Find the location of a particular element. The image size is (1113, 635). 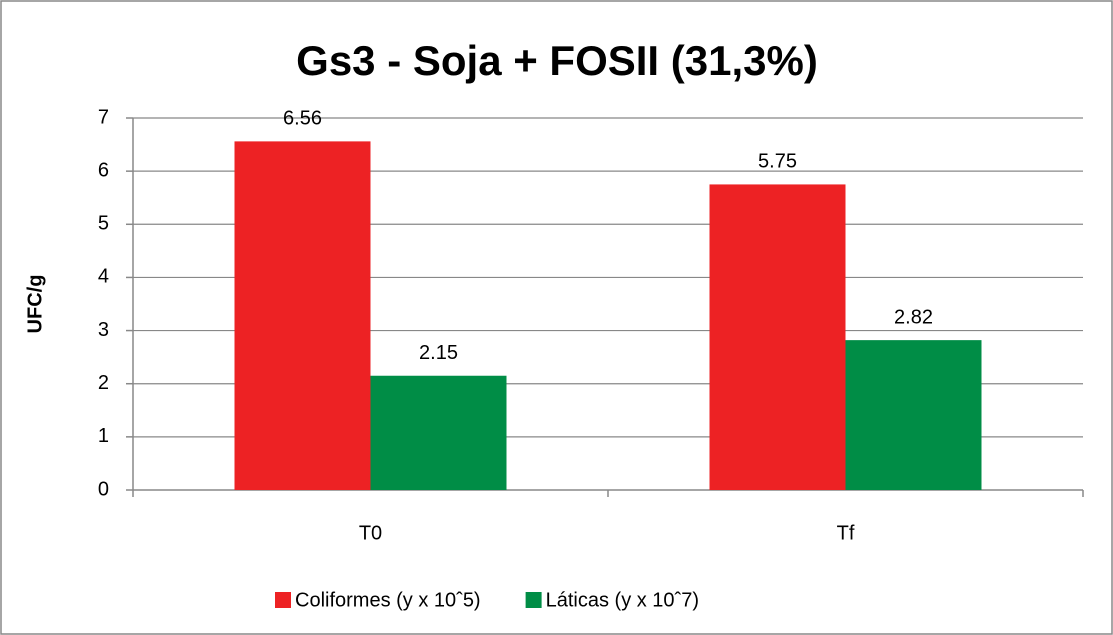

y-tick-label: 2 is located at coordinates (103, 383).